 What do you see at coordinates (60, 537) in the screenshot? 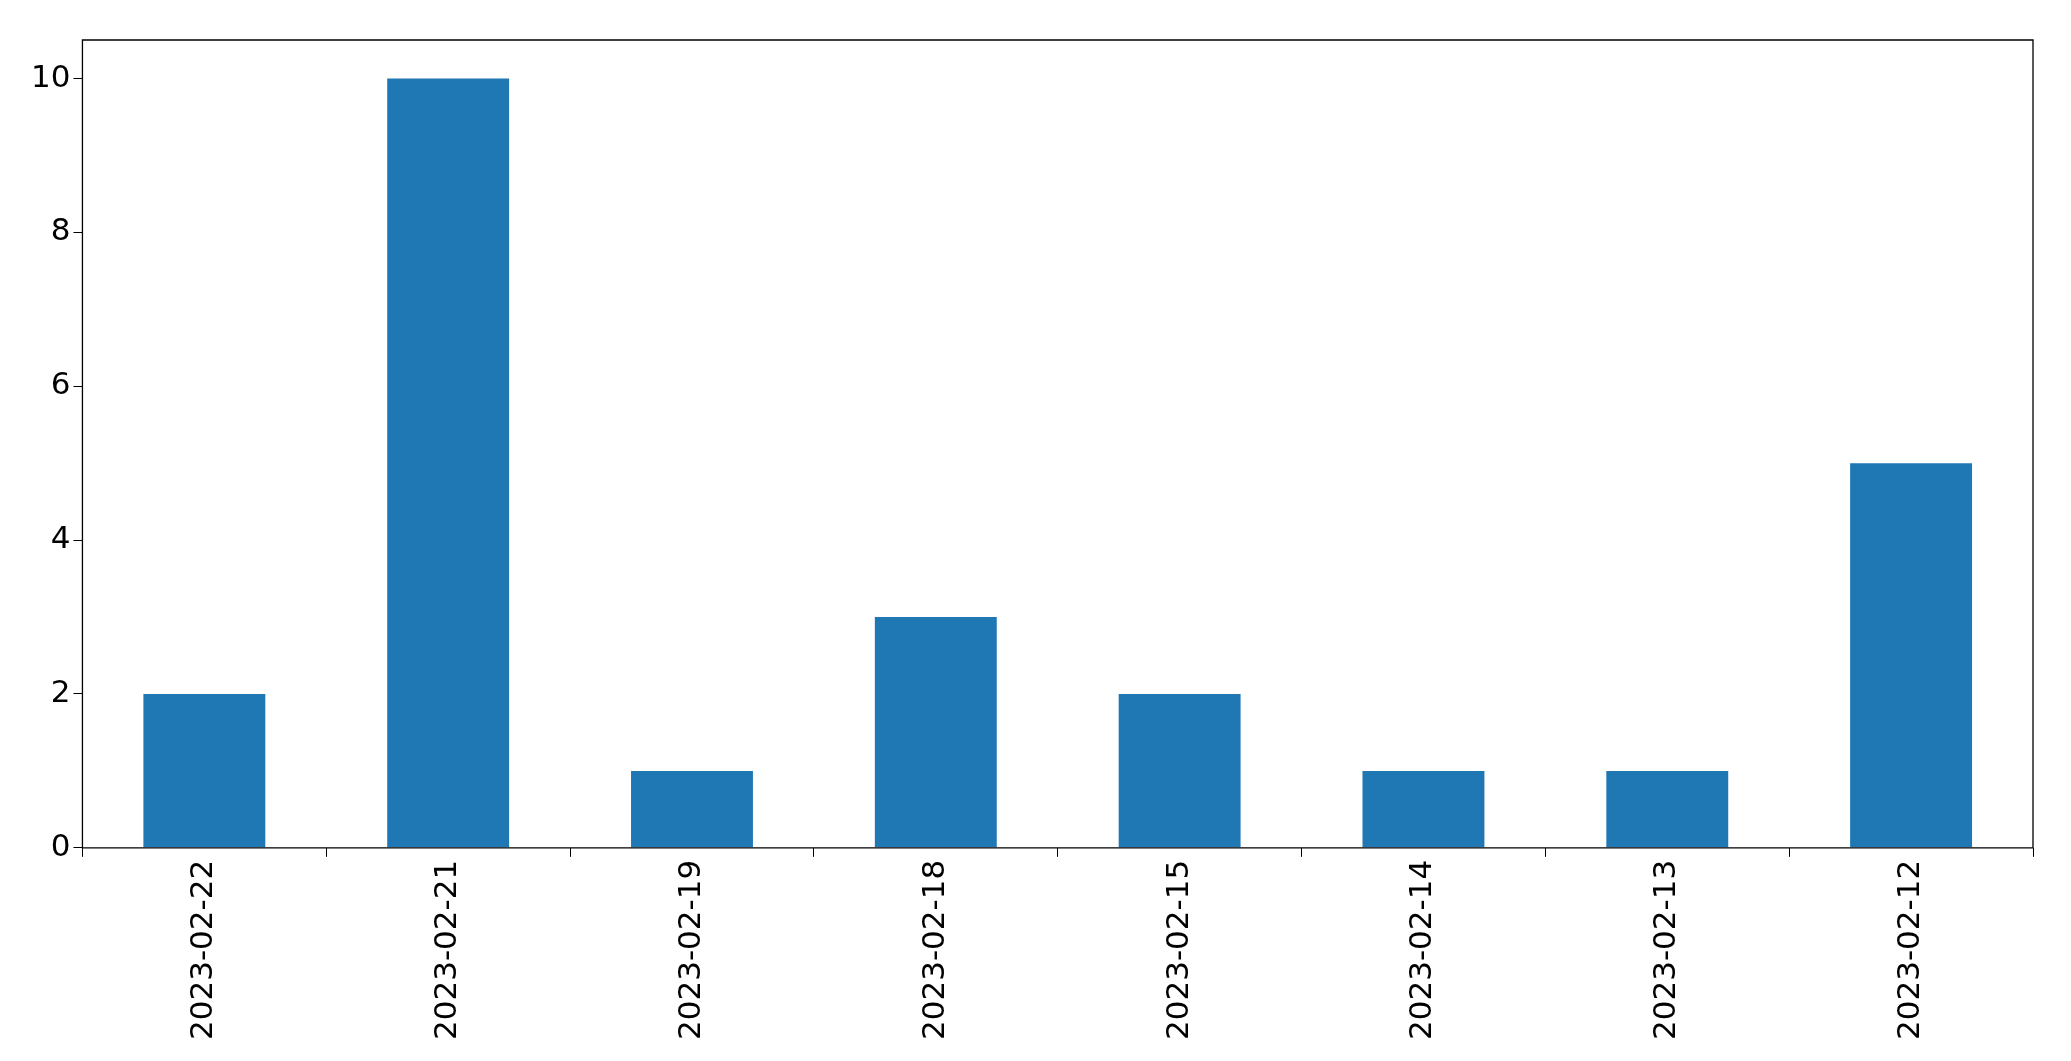
I see `y-tick-label: 4` at bounding box center [60, 537].